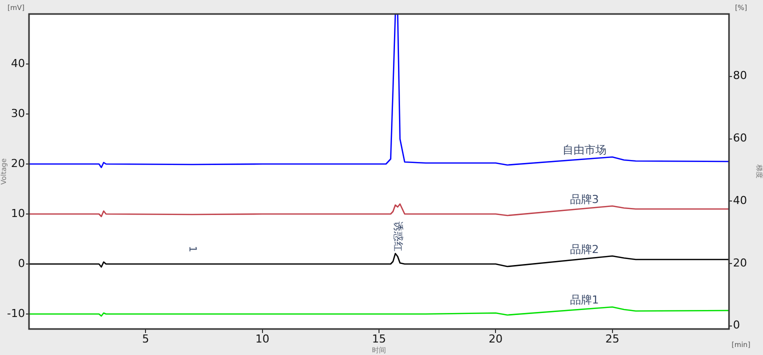 The height and width of the screenshot is (355, 763). What do you see at coordinates (192, 249) in the screenshot?
I see `annotation: 1` at bounding box center [192, 249].